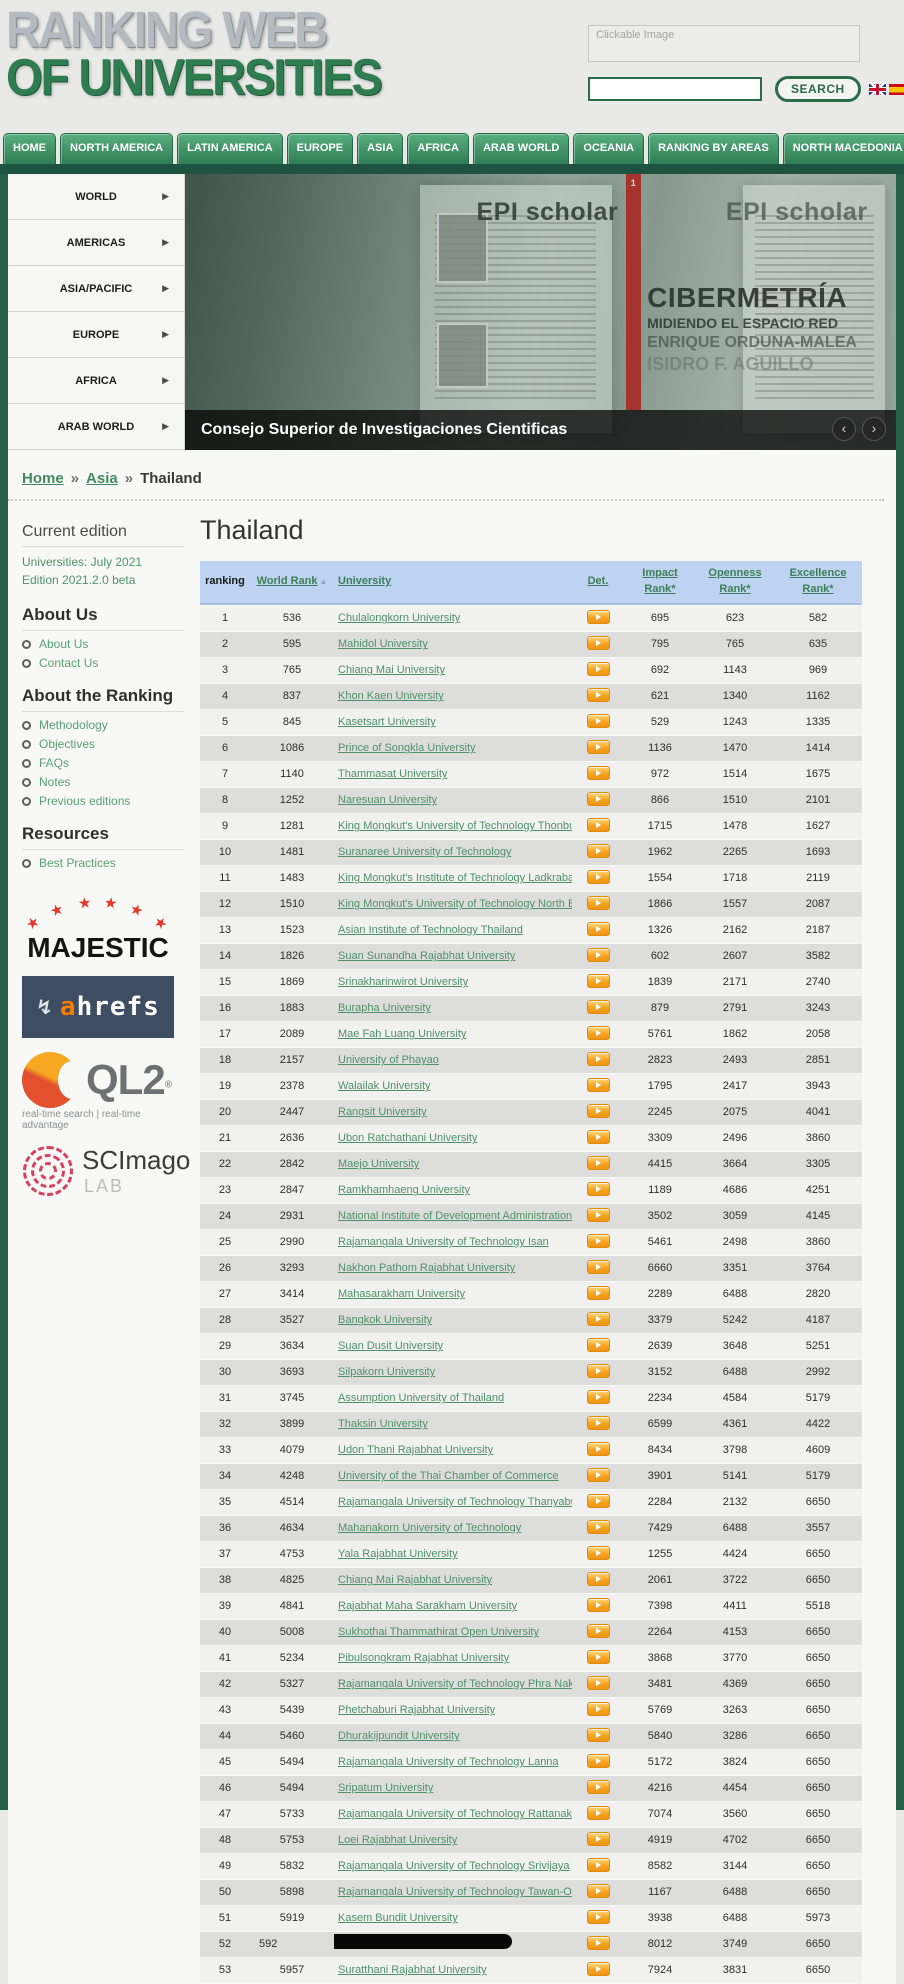 This screenshot has height=1984, width=904. What do you see at coordinates (896, 89) in the screenshot?
I see `spain-flag-icon` at bounding box center [896, 89].